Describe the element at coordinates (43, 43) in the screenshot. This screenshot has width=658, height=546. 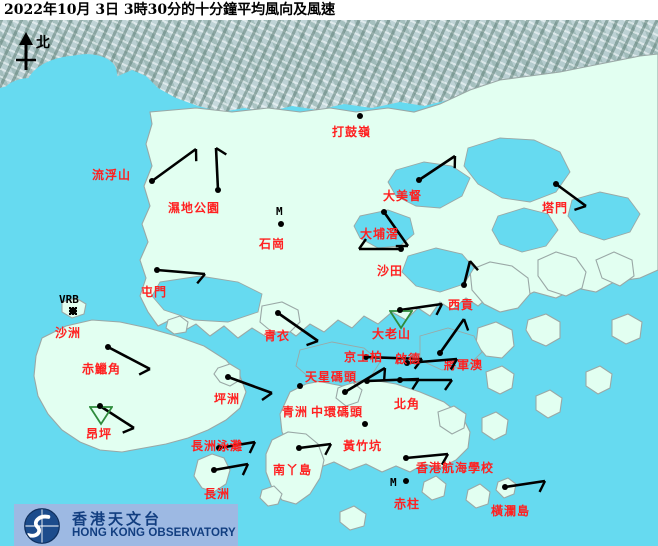
I see `north-label: 北` at that location.